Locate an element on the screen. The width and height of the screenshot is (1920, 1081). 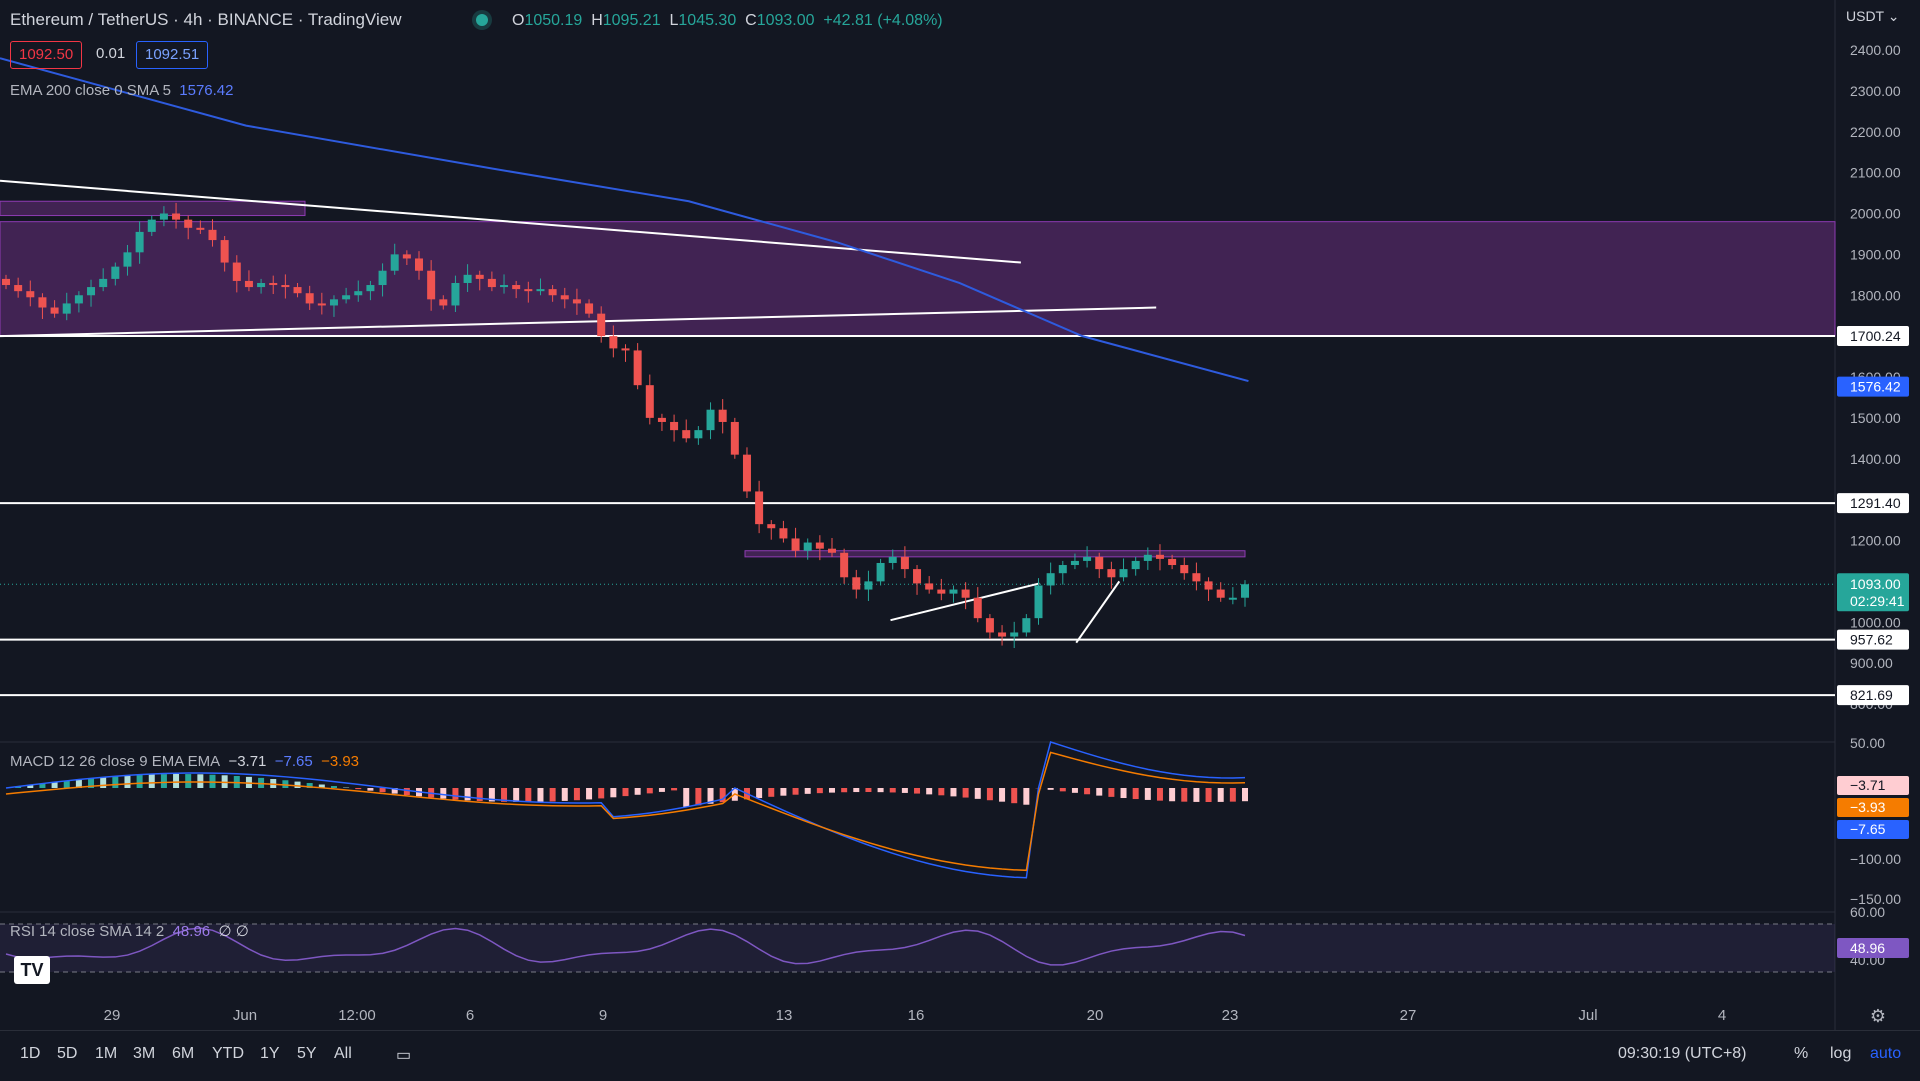
level-tag-label: 1700.24 is located at coordinates (1875, 336).